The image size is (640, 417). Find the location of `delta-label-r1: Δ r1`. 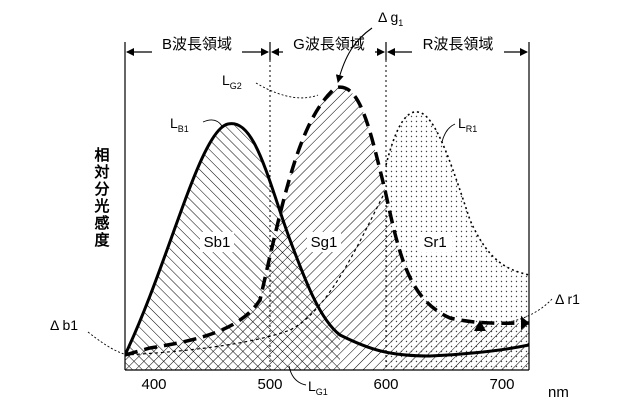

delta-label-r1: Δ r1 is located at coordinates (567, 299).